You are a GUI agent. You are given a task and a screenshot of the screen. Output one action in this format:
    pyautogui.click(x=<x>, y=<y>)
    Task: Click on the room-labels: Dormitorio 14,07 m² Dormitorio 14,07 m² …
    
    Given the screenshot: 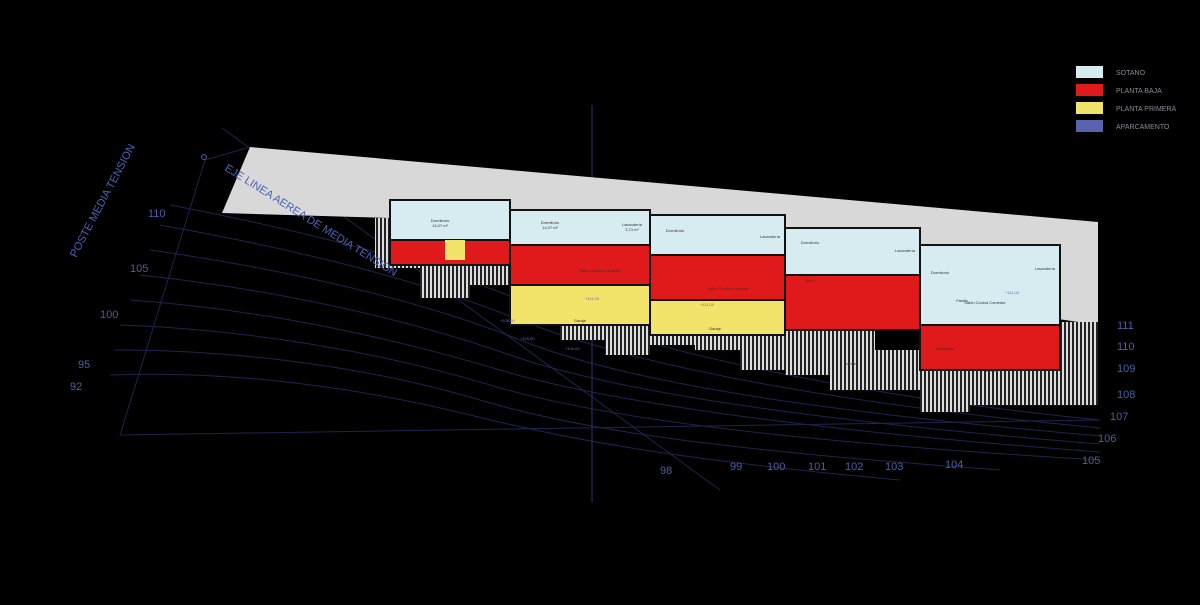 What is the action you would take?
    pyautogui.click(x=743, y=295)
    